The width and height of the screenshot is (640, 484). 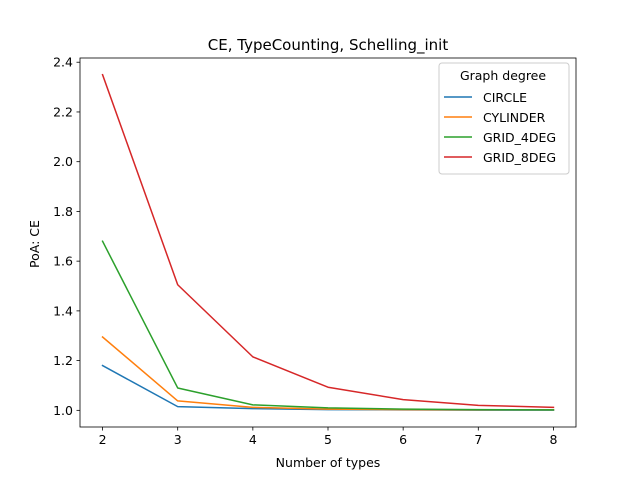 What do you see at coordinates (103, 439) in the screenshot?
I see `x-tick-label: 2` at bounding box center [103, 439].